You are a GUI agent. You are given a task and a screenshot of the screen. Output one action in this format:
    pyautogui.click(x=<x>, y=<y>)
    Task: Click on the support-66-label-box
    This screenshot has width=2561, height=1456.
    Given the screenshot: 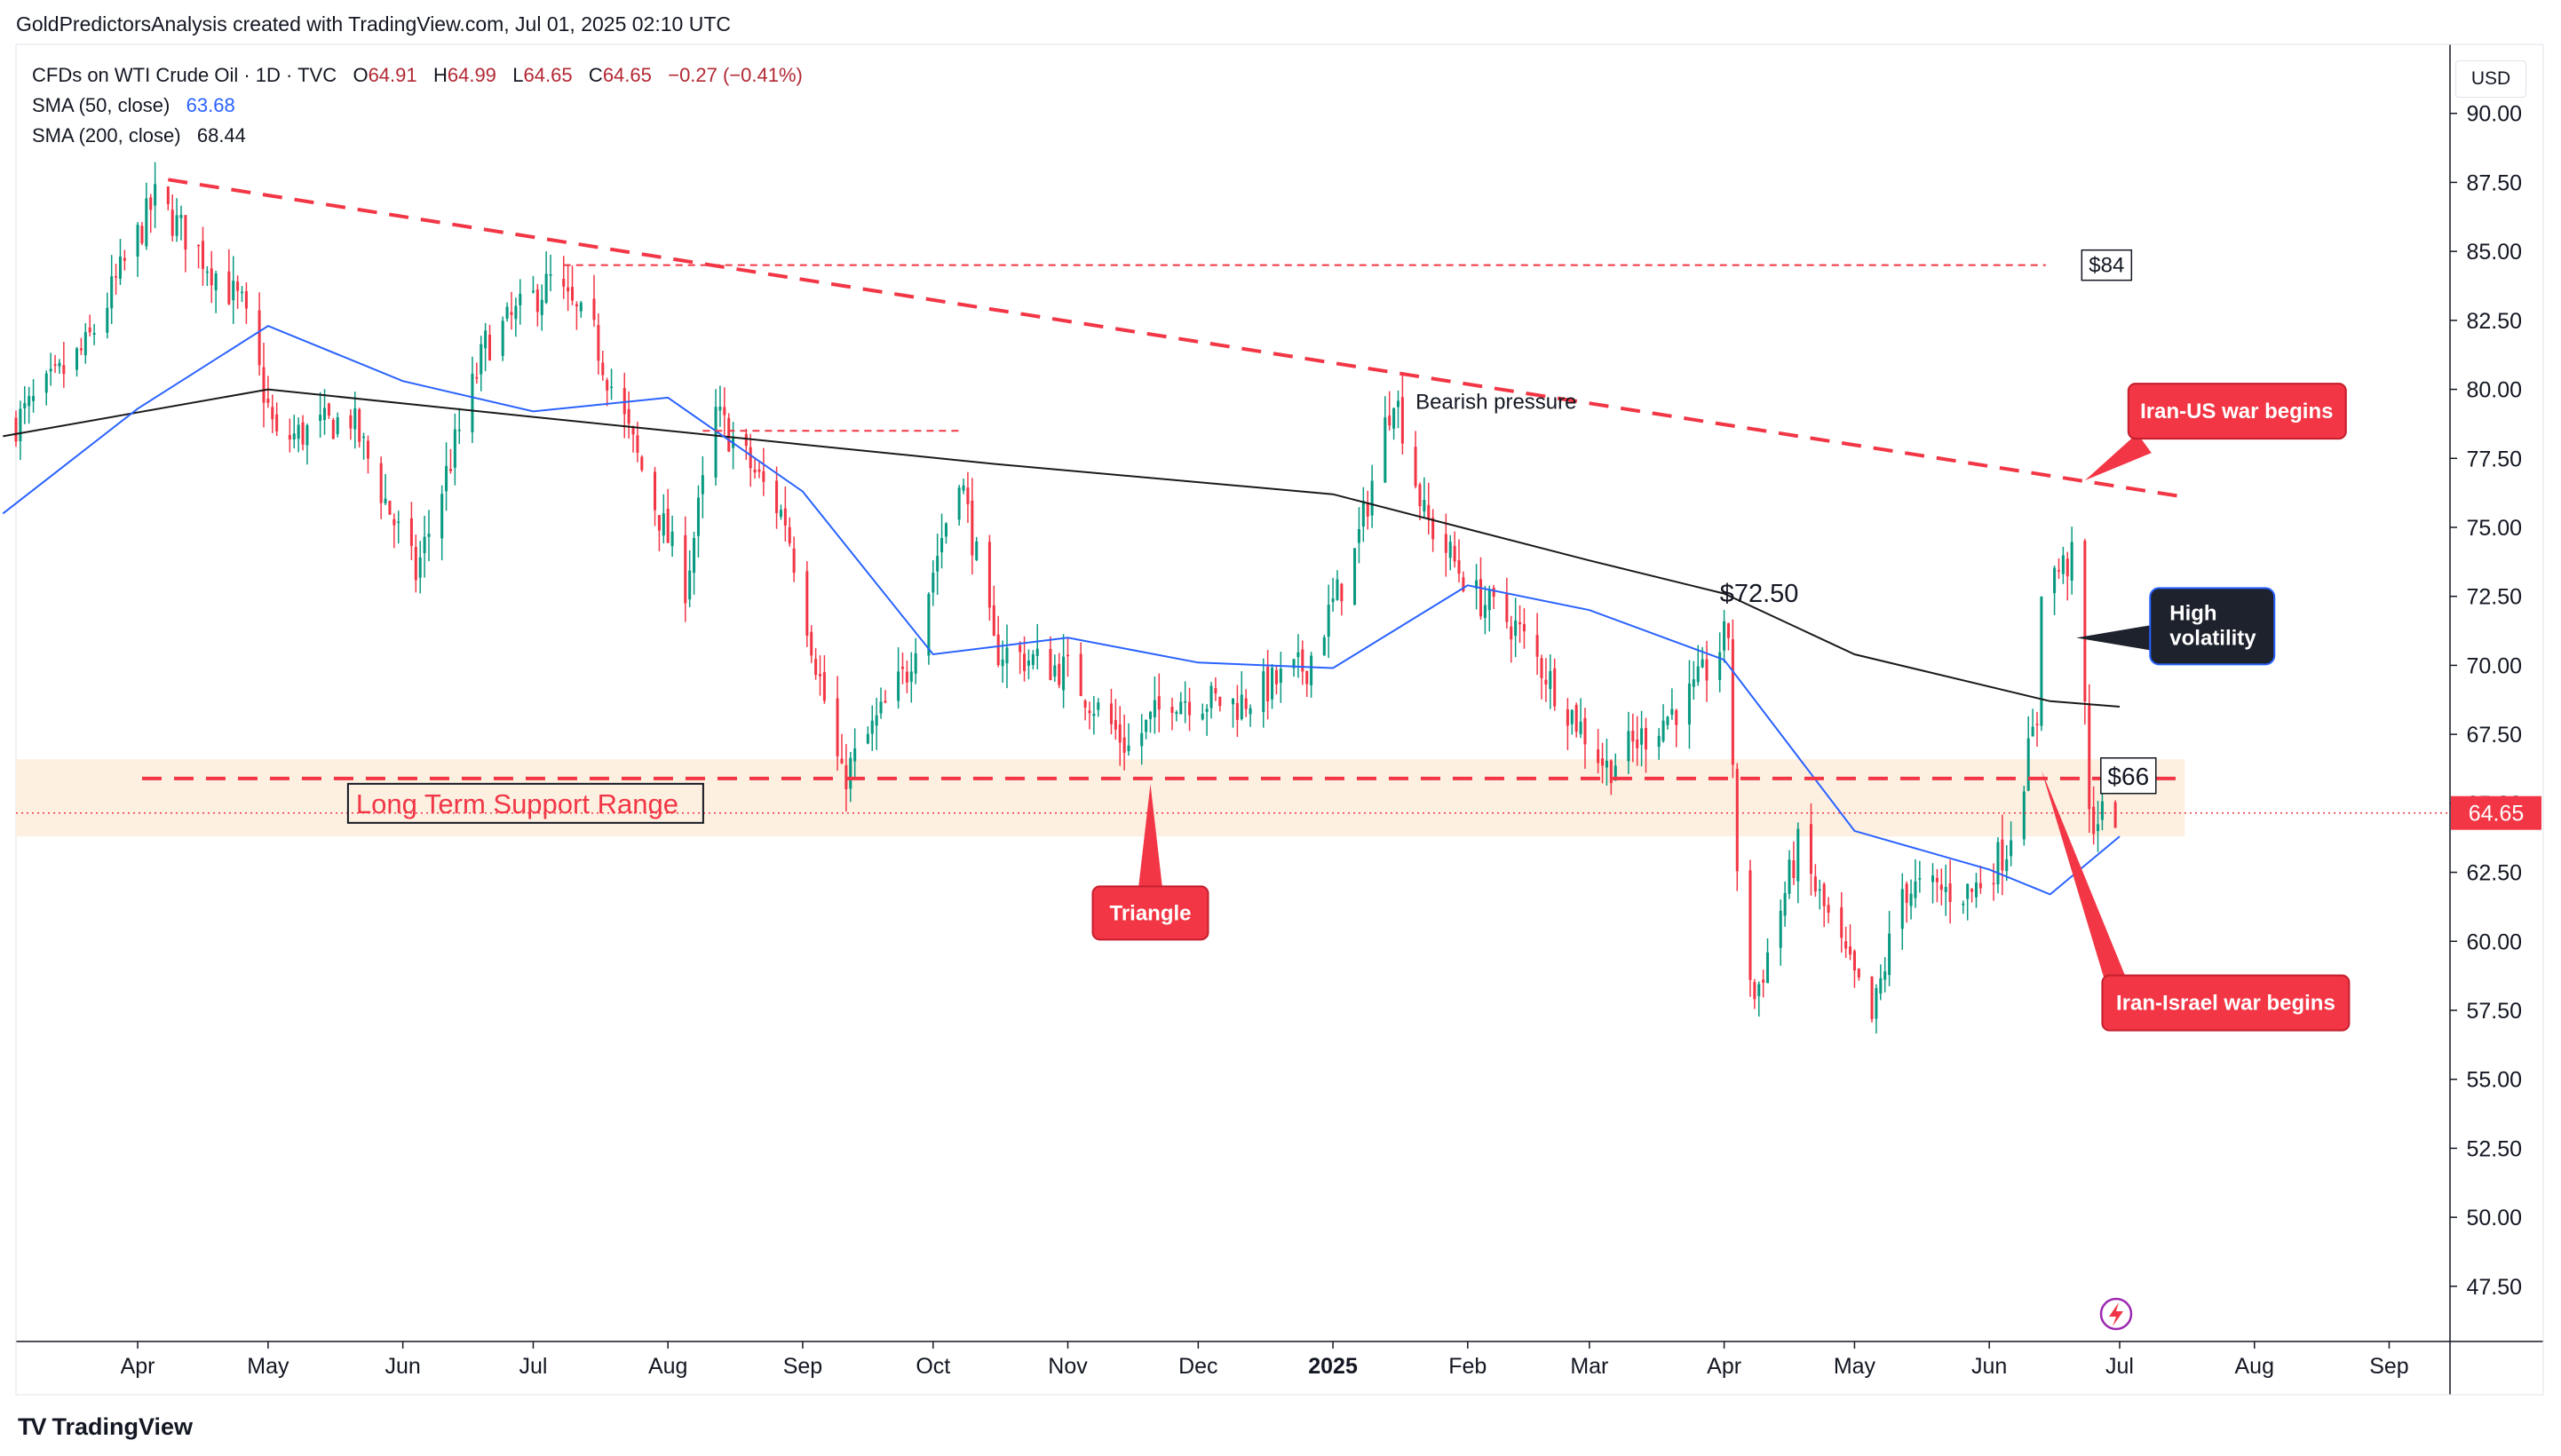 What is the action you would take?
    pyautogui.click(x=2128, y=776)
    